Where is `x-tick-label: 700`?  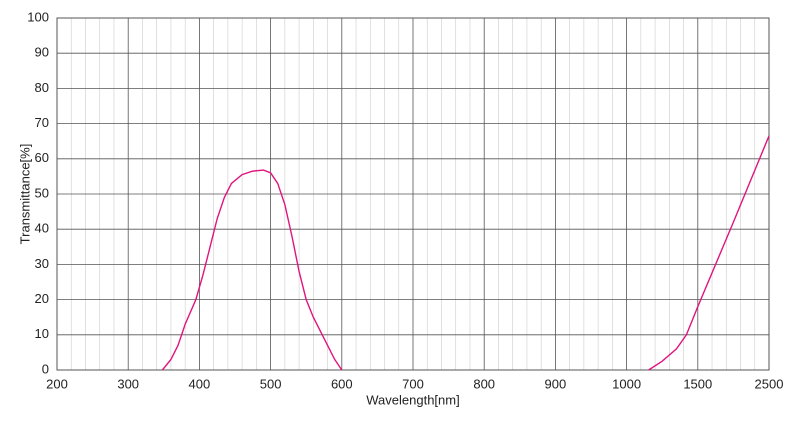 x-tick-label: 700 is located at coordinates (413, 383).